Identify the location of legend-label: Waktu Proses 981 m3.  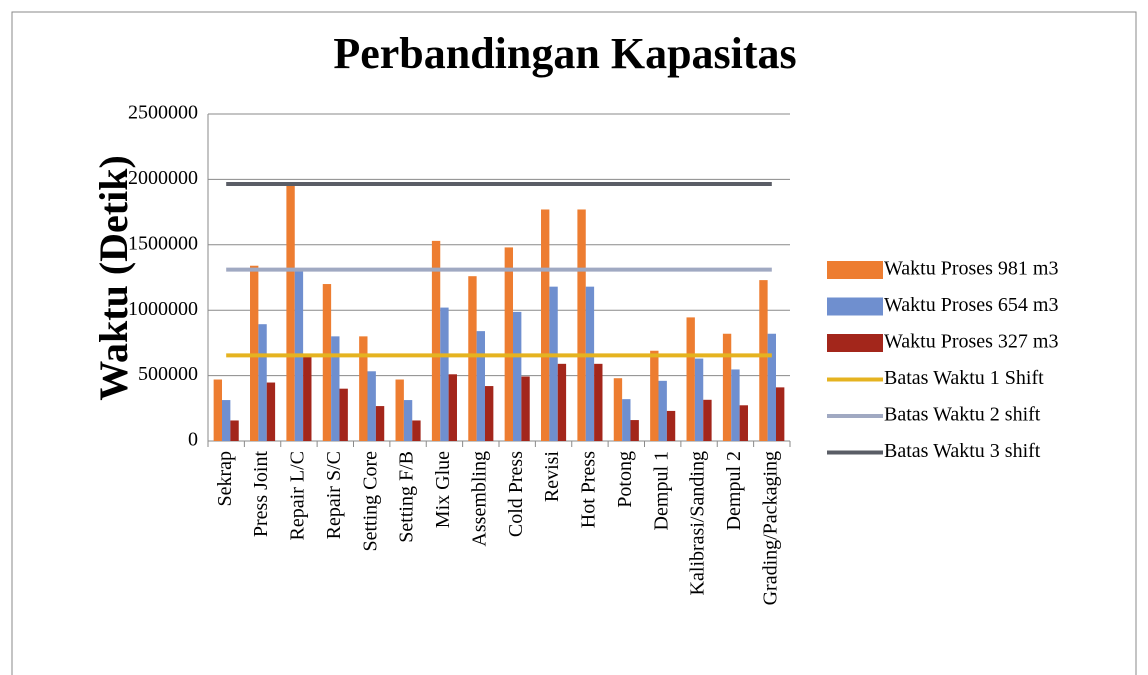
(971, 269).